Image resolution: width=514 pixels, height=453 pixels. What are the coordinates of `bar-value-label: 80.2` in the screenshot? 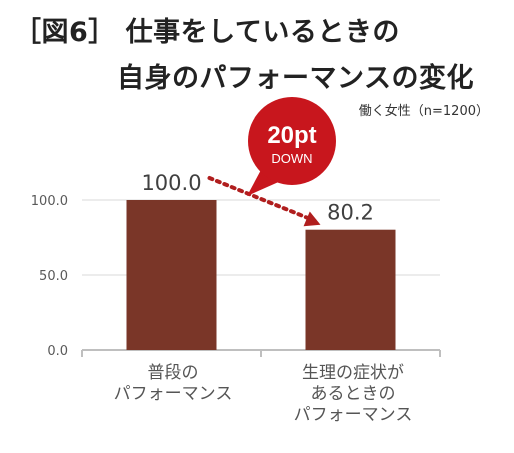 It's located at (350, 213).